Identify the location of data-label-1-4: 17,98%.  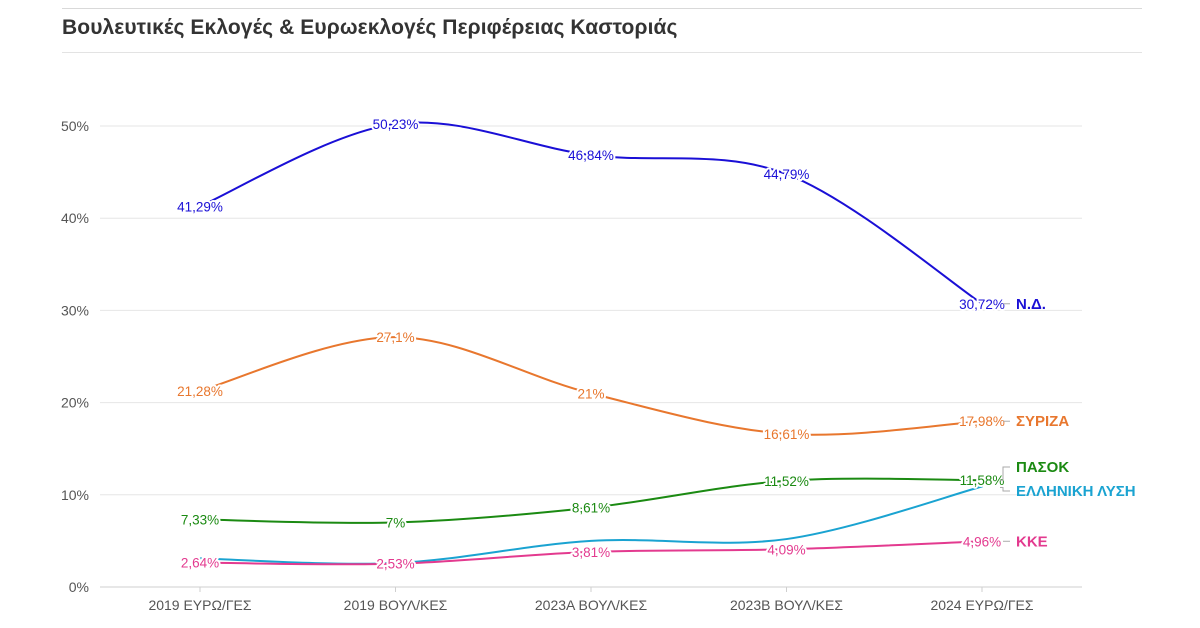
(982, 421).